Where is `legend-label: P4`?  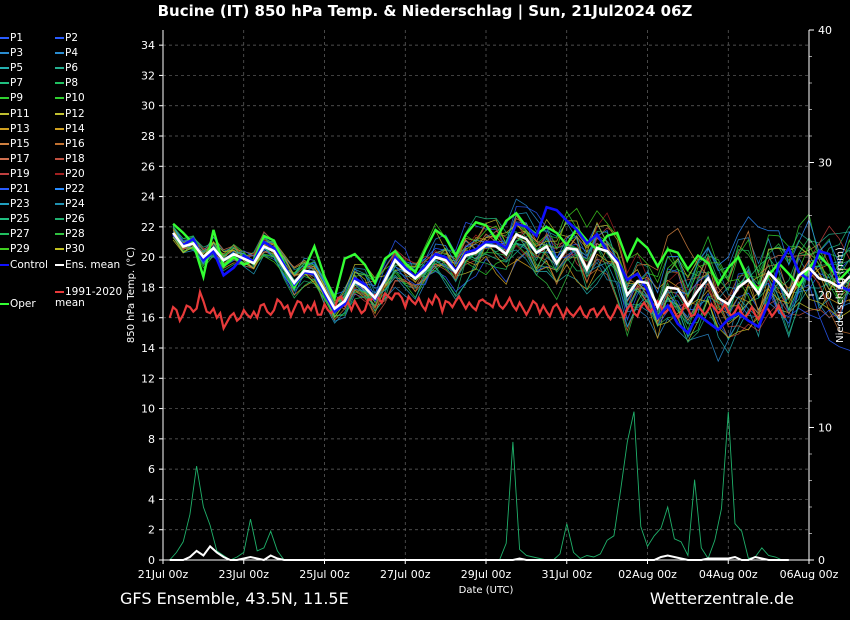 legend-label: P4 is located at coordinates (72, 53).